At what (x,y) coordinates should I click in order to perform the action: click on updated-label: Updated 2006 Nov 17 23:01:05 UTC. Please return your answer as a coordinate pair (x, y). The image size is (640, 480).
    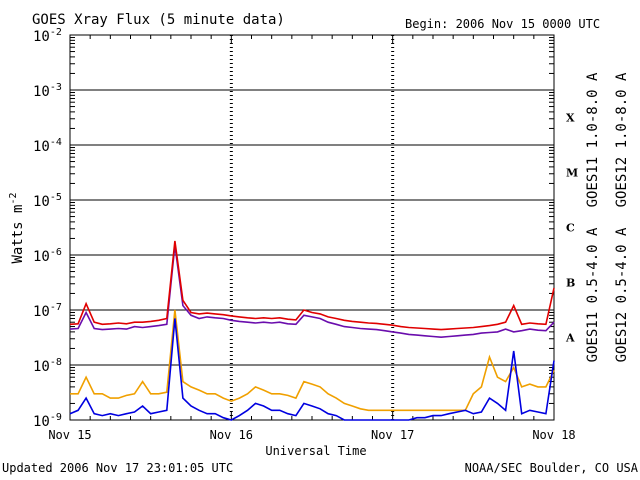
    Looking at the image, I should click on (117, 468).